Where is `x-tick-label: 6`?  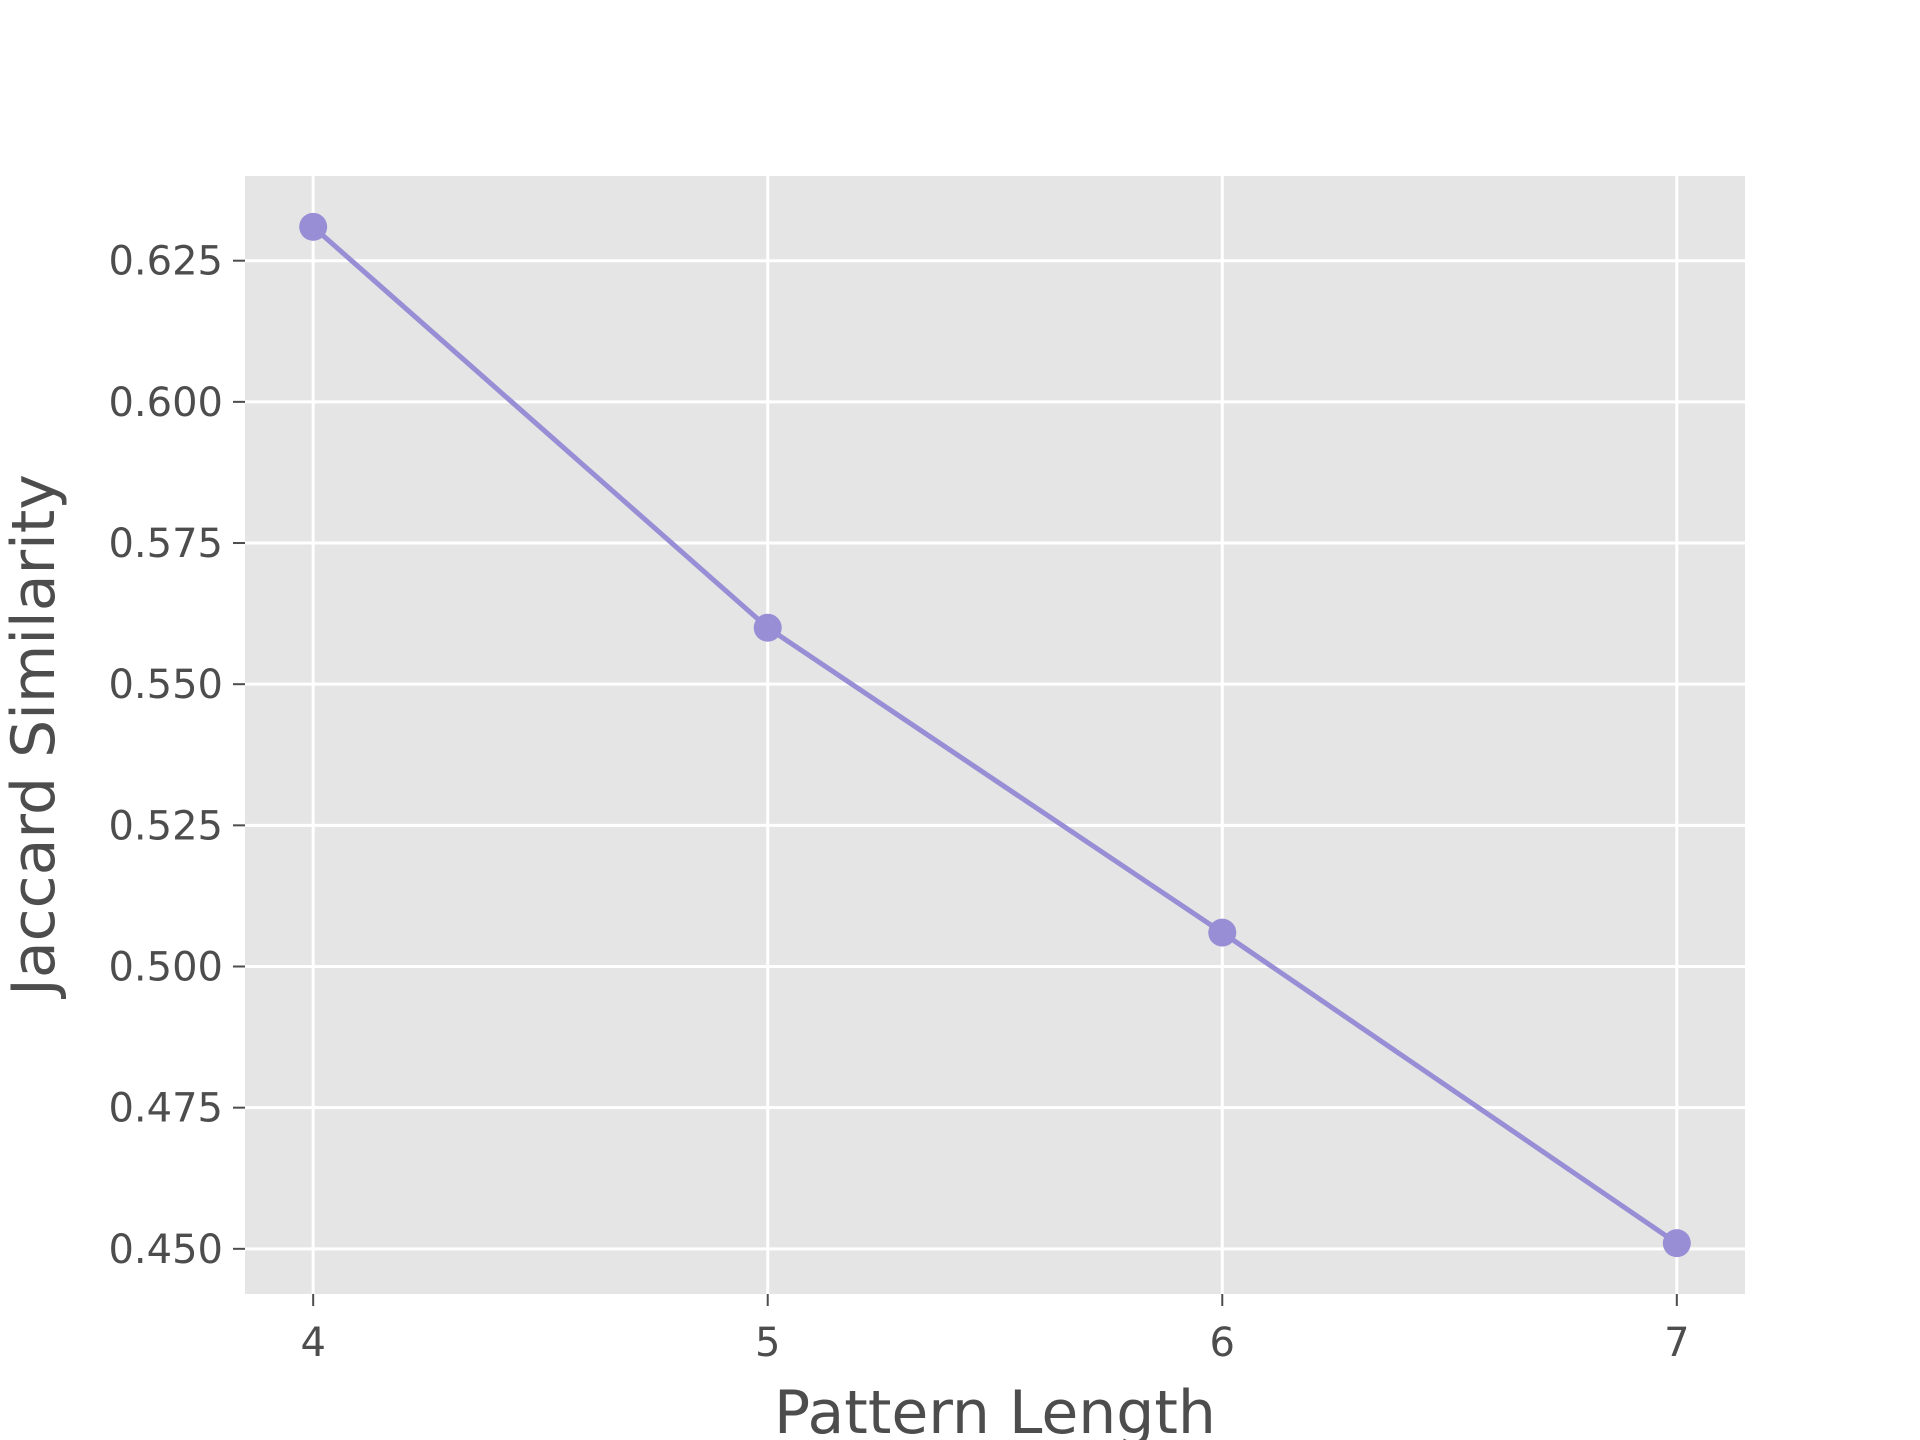
x-tick-label: 6 is located at coordinates (1222, 1343).